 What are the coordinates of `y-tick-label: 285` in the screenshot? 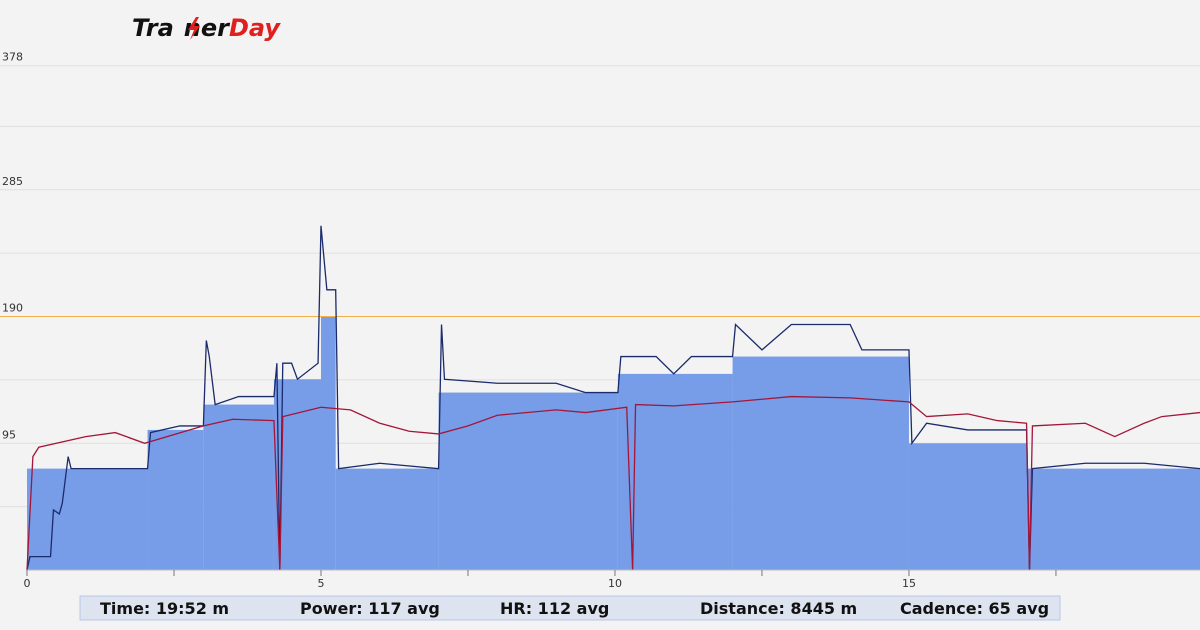 It's located at (12, 181).